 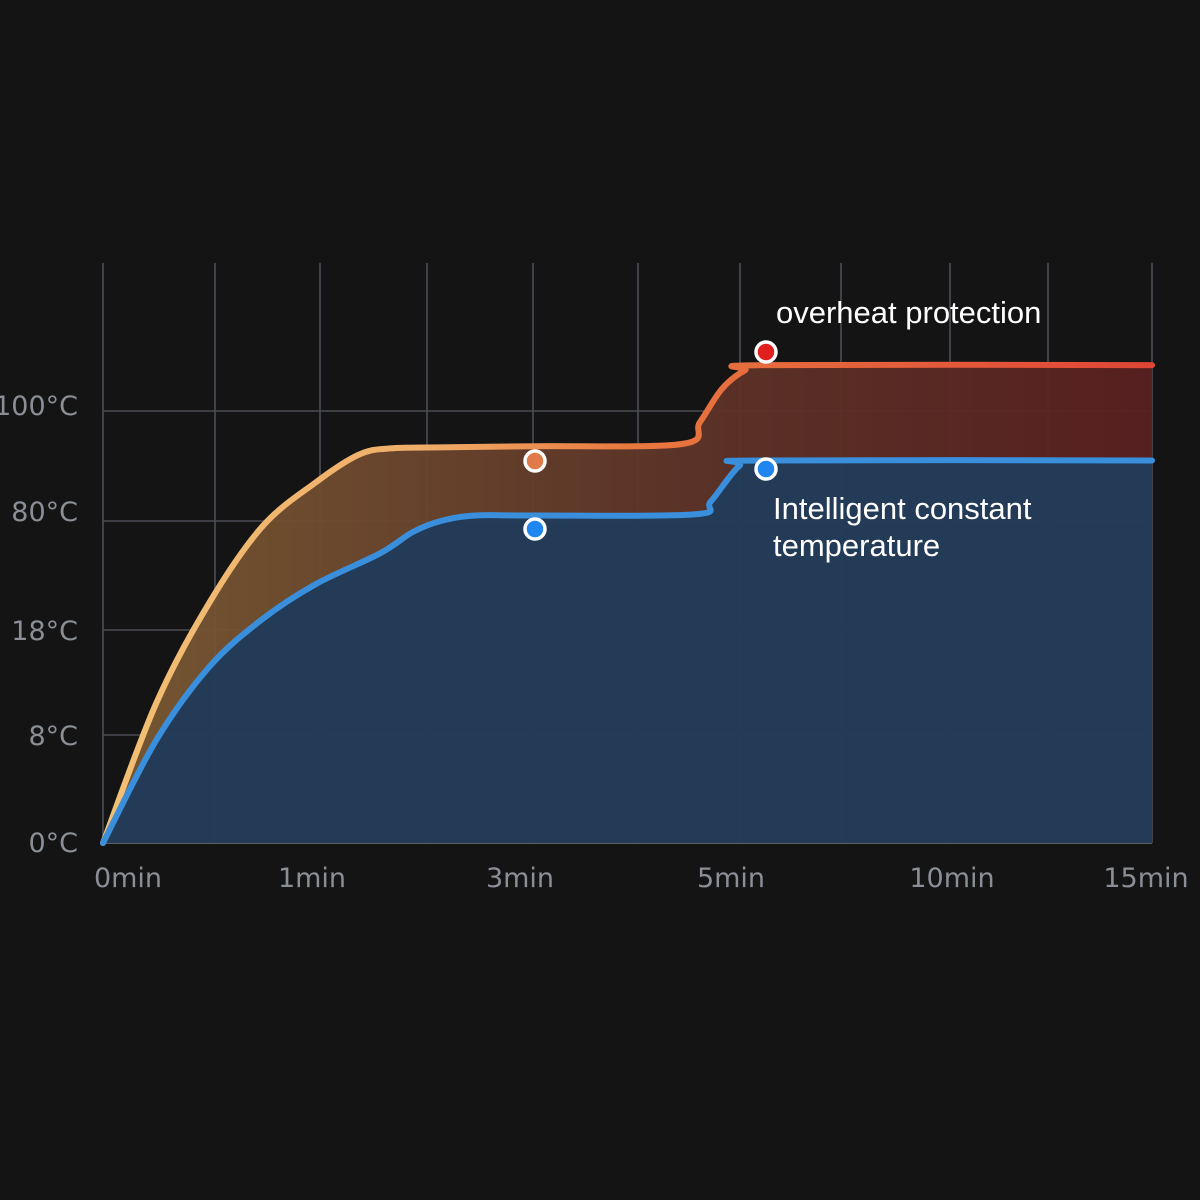 What do you see at coordinates (731, 878) in the screenshot?
I see `x-tick-label: 5min` at bounding box center [731, 878].